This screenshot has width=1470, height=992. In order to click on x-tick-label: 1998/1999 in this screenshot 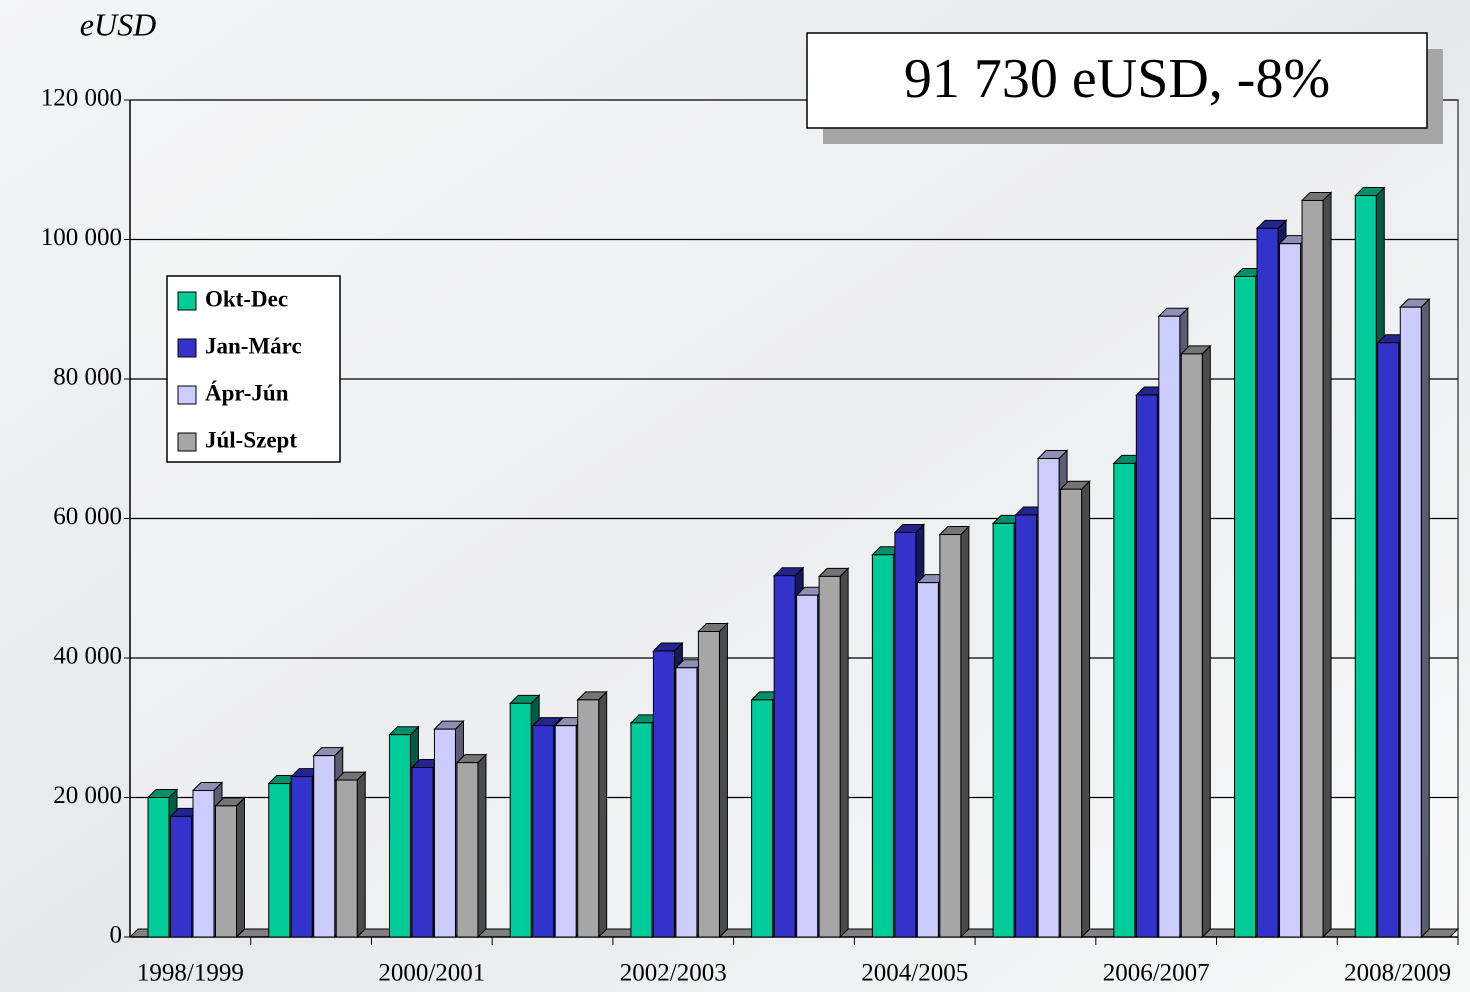, I will do `click(190, 973)`.